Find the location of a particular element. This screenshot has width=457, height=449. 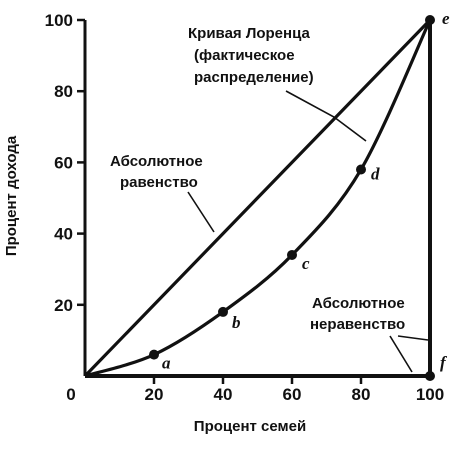

point-a is located at coordinates (154, 354).